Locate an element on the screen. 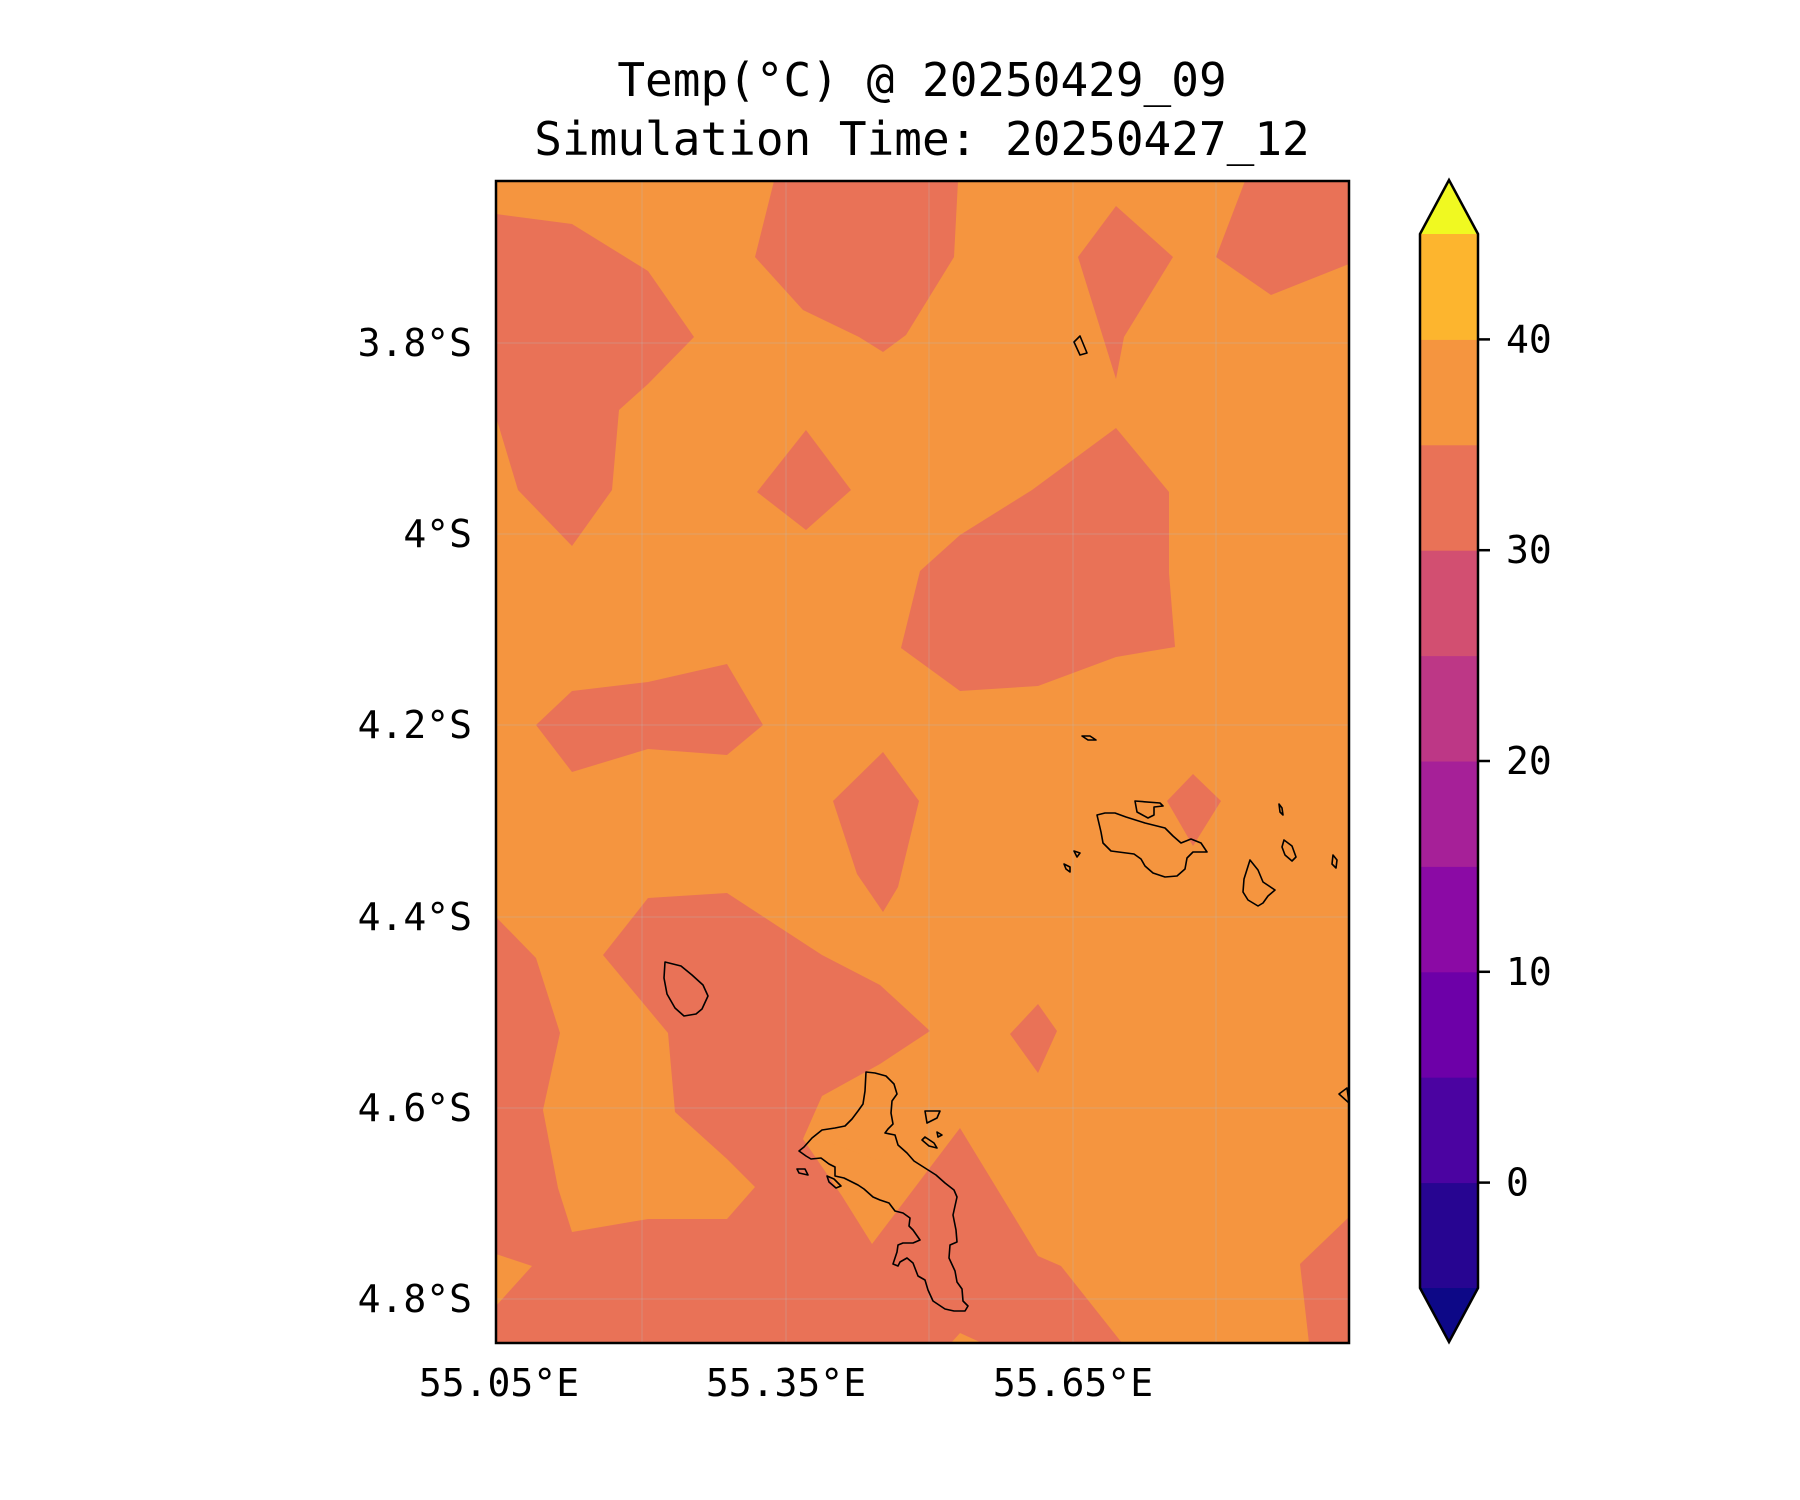 The height and width of the screenshot is (1500, 1800). warm-pocket-sw-corner is located at coordinates (514, 1280).